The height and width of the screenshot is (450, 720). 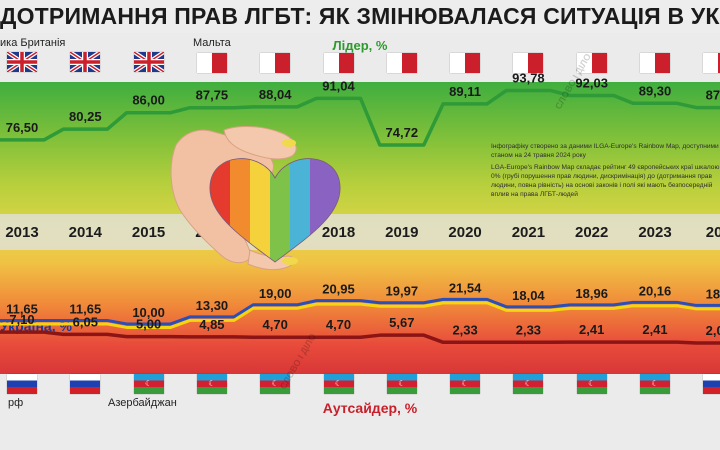 I want to click on ukraine-value-label: 19,97, so click(x=402, y=291).